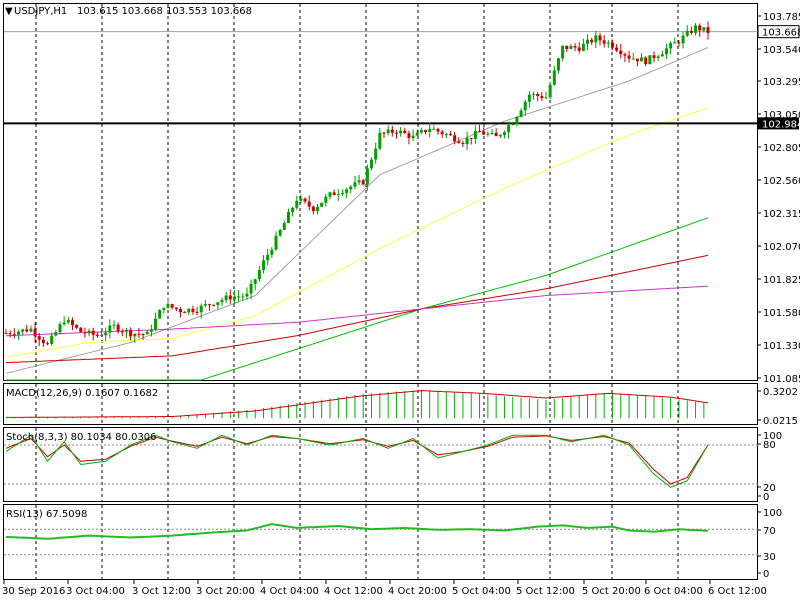 The height and width of the screenshot is (600, 800). I want to click on dropdown-triangle-icon: ▼, so click(9, 11).